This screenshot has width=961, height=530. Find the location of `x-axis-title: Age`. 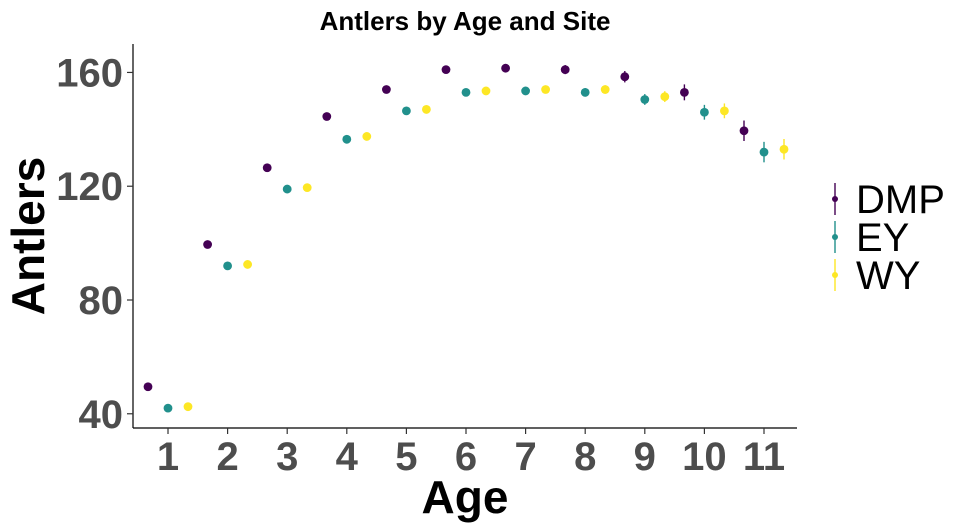

x-axis-title: Age is located at coordinates (465, 497).